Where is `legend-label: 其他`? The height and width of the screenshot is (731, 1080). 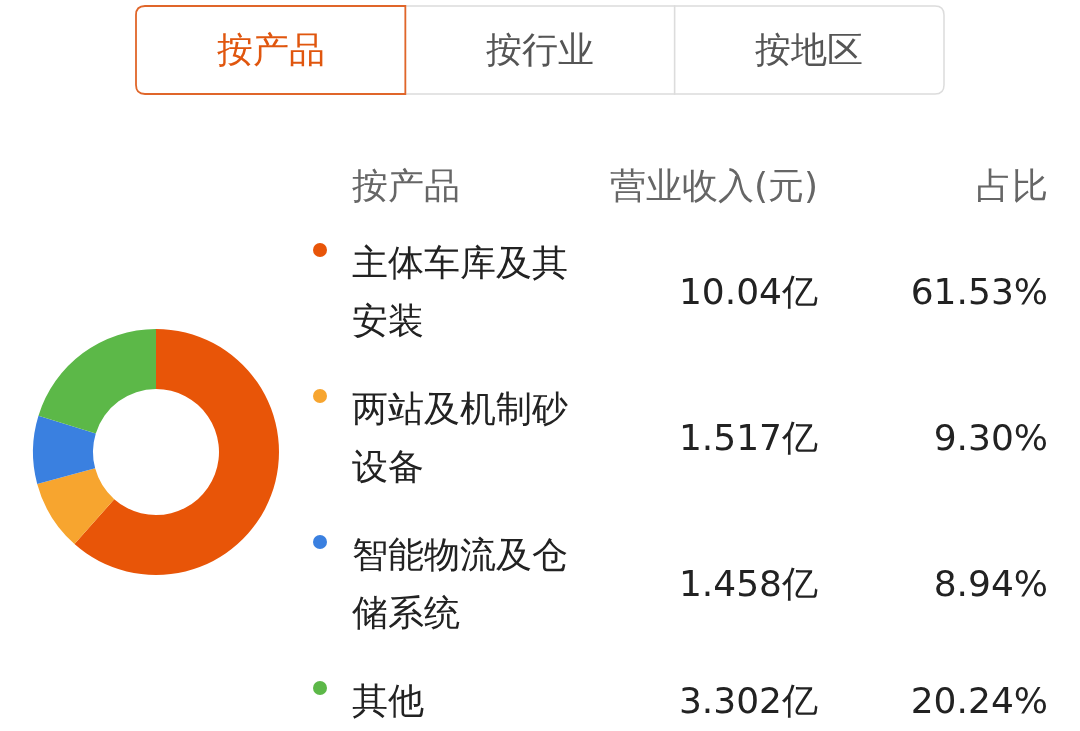
legend-label: 其他 is located at coordinates (388, 700).